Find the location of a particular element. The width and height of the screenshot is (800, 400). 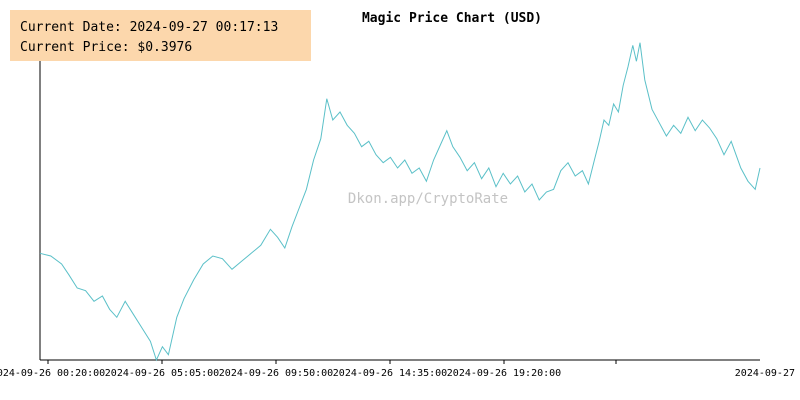

current-date-label: Current Date: is located at coordinates (71, 27).